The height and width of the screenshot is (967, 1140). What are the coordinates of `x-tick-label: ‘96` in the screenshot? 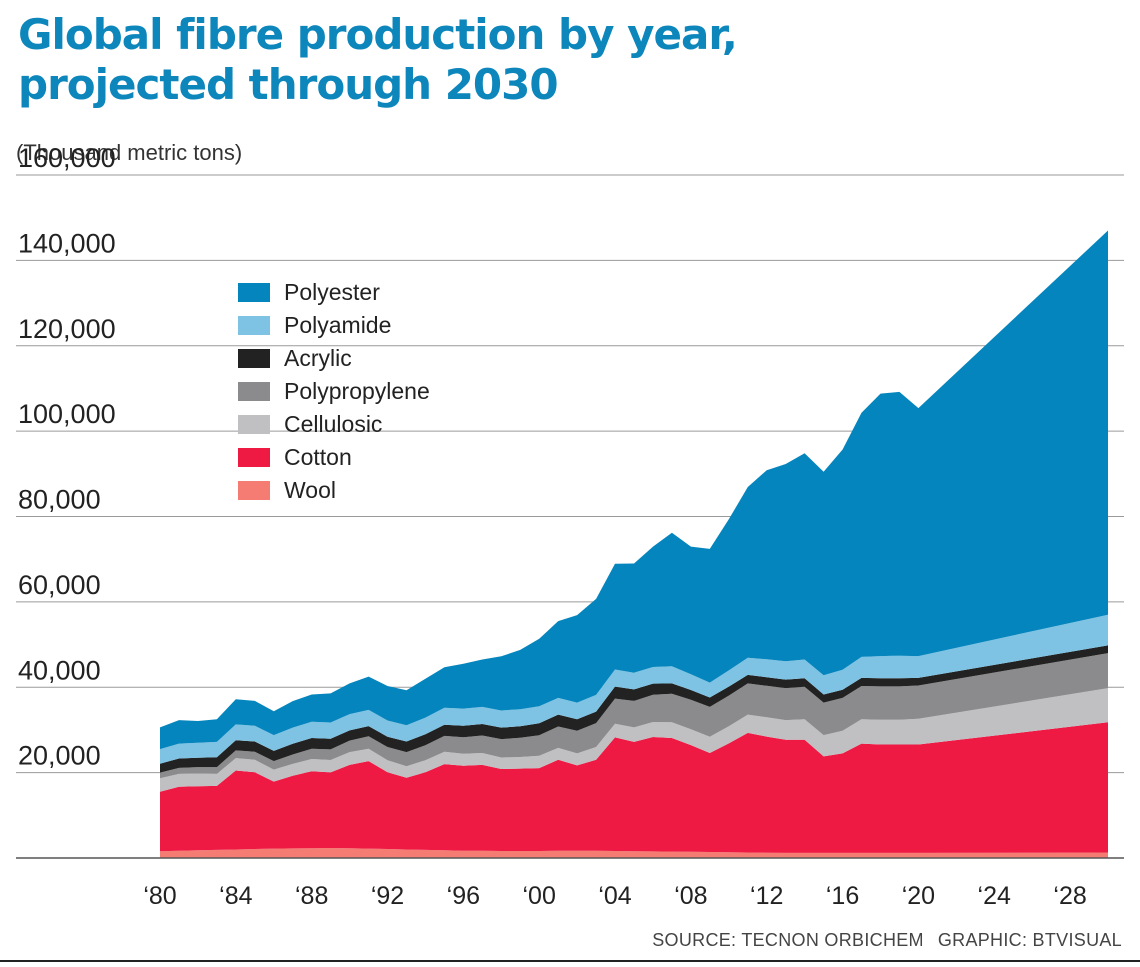 It's located at (463, 896).